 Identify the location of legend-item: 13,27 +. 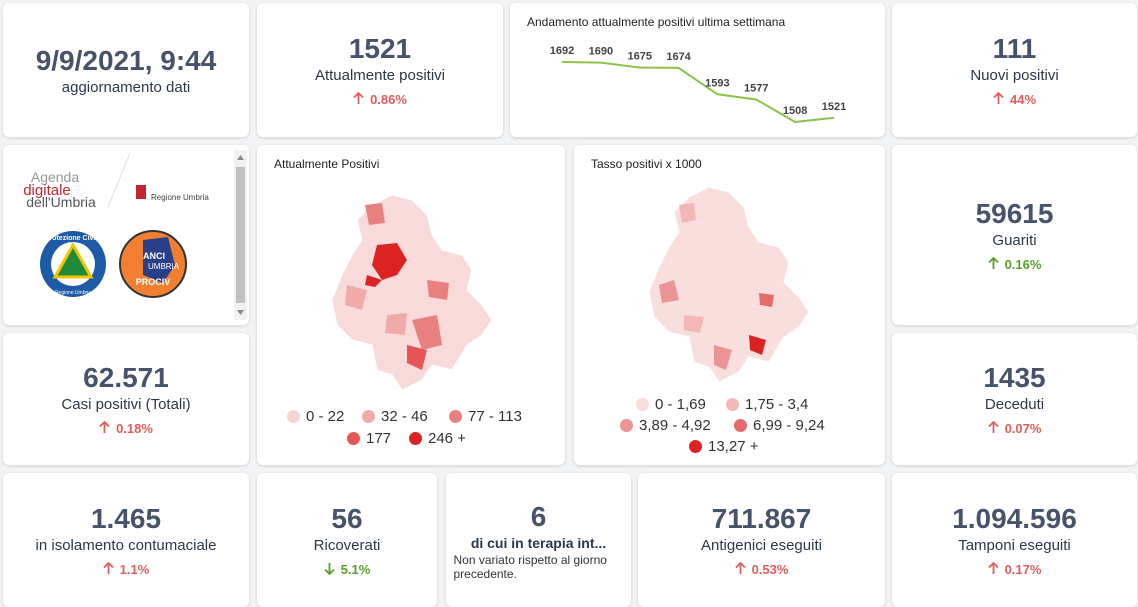
(723, 446).